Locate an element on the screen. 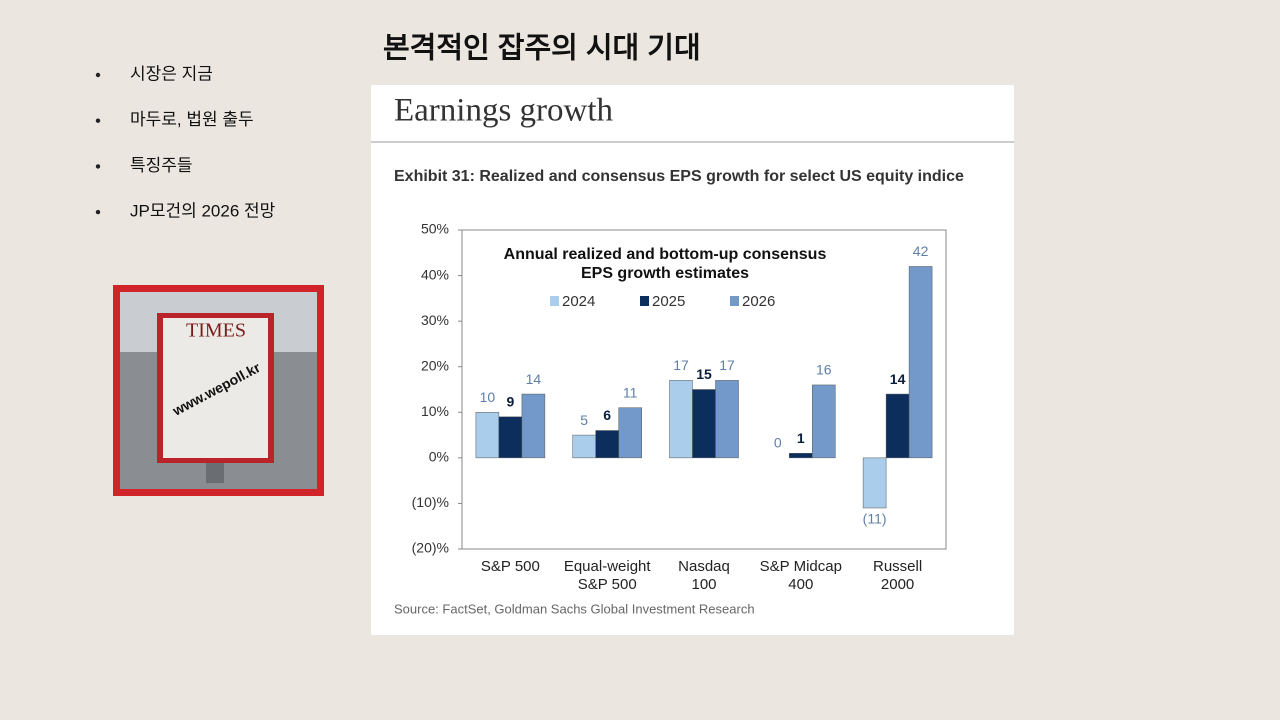  poster-stand is located at coordinates (215, 473).